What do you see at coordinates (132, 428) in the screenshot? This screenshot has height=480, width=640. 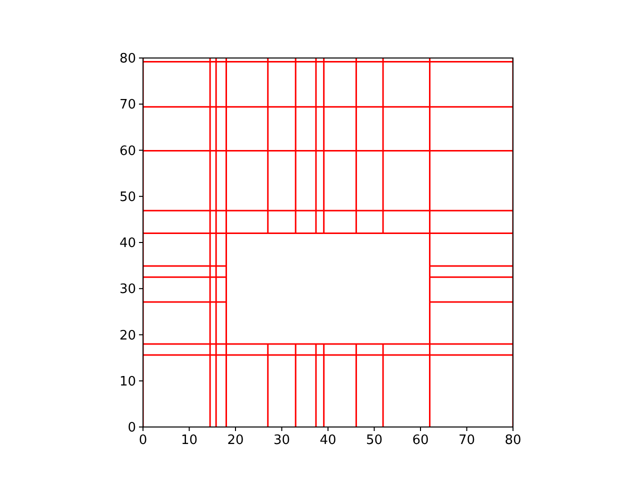 I see `y-tick-label: 0` at bounding box center [132, 428].